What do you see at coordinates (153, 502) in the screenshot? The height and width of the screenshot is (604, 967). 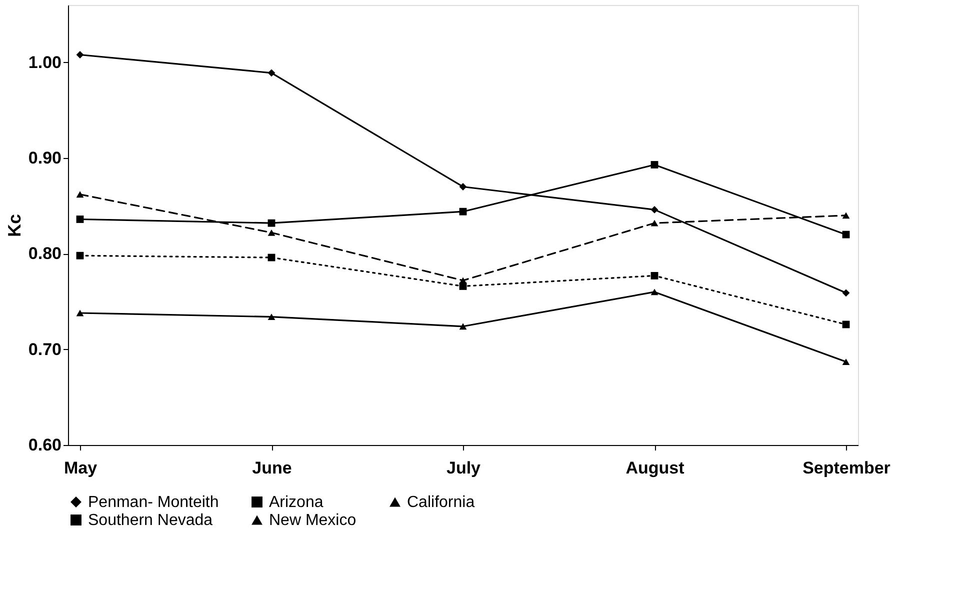 I see `legend-label: Penman- Monteith` at bounding box center [153, 502].